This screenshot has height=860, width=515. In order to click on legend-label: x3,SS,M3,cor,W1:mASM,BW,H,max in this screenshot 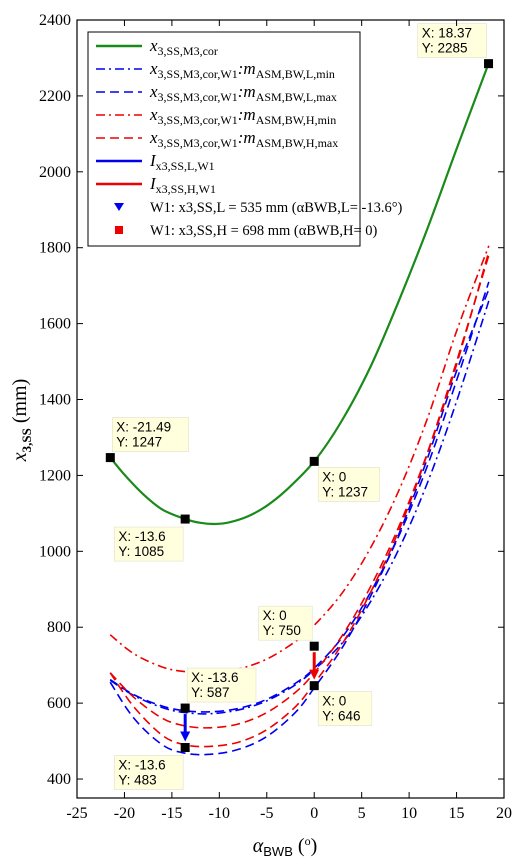, I will do `click(243, 139)`.